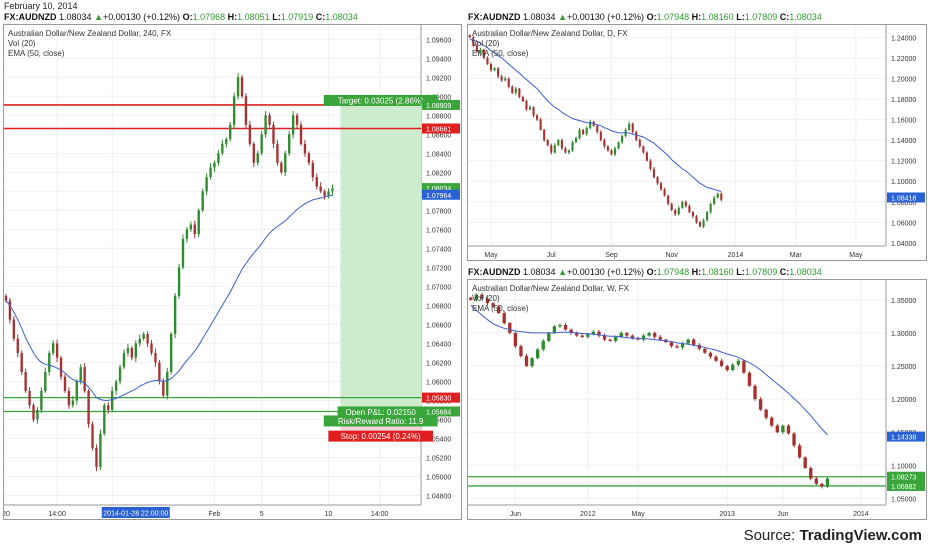 This screenshot has width=932, height=550. I want to click on x-tick-label: Feb, so click(214, 514).